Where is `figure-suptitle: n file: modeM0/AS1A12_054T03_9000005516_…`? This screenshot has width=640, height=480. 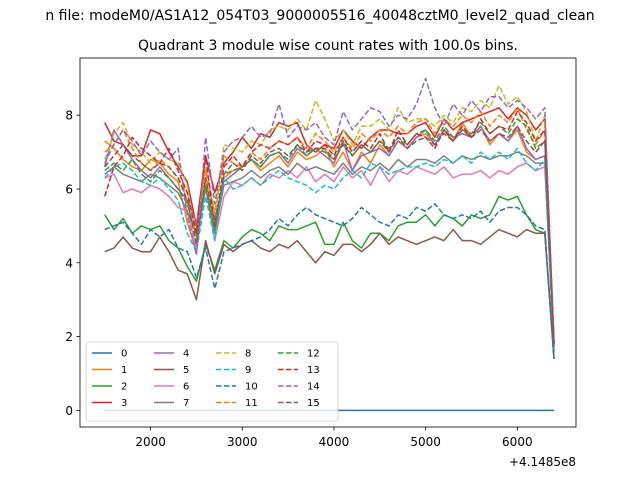 figure-suptitle: n file: modeM0/AS1A12_054T03_9000005516_… is located at coordinates (319, 16).